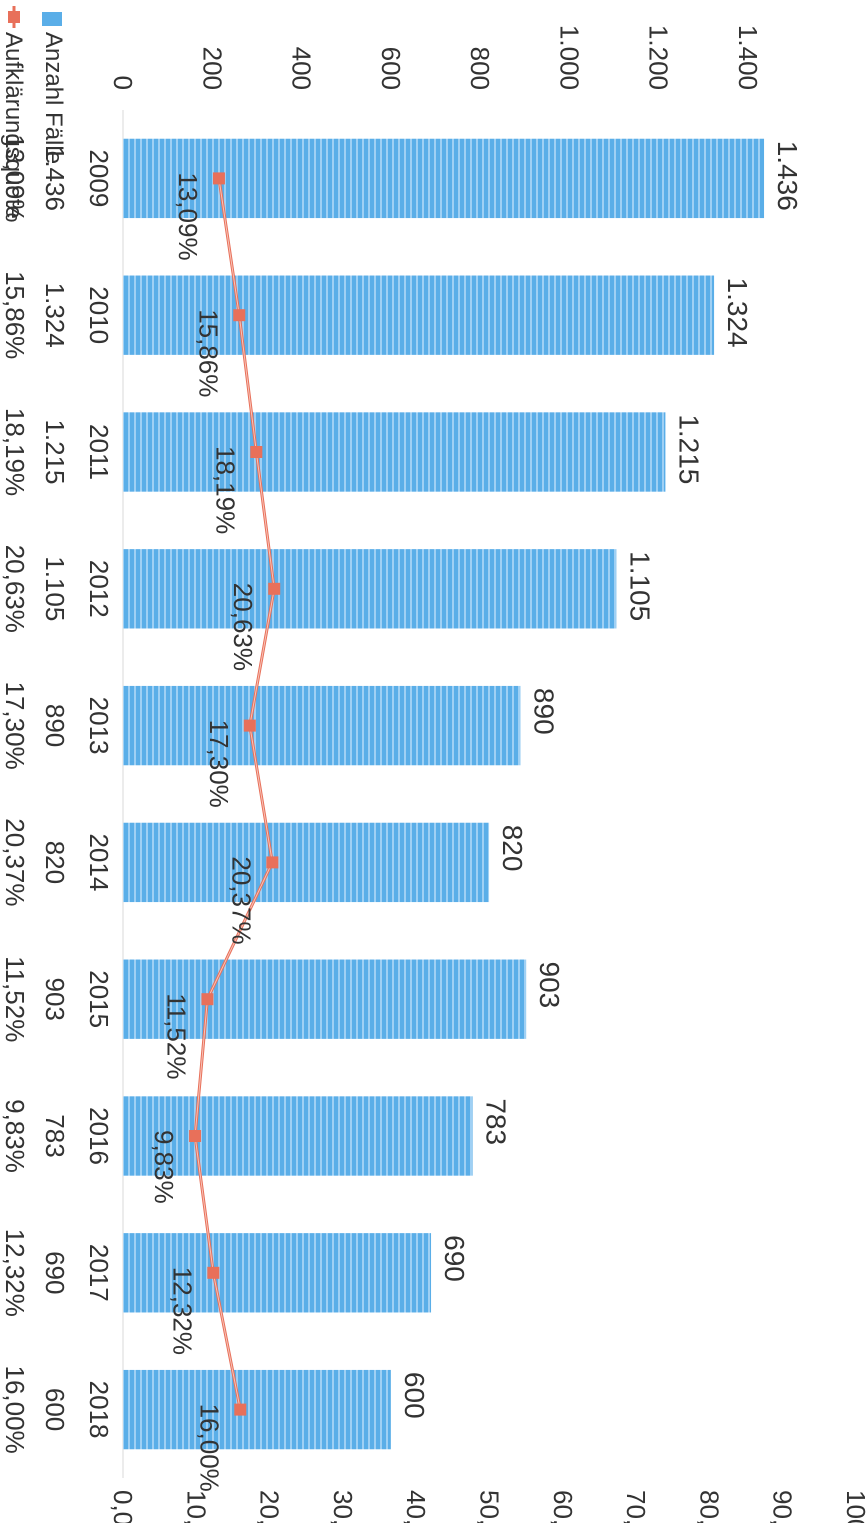  I want to click on secondary-axis-tick-label: 10,00%, so click(196, 1506).